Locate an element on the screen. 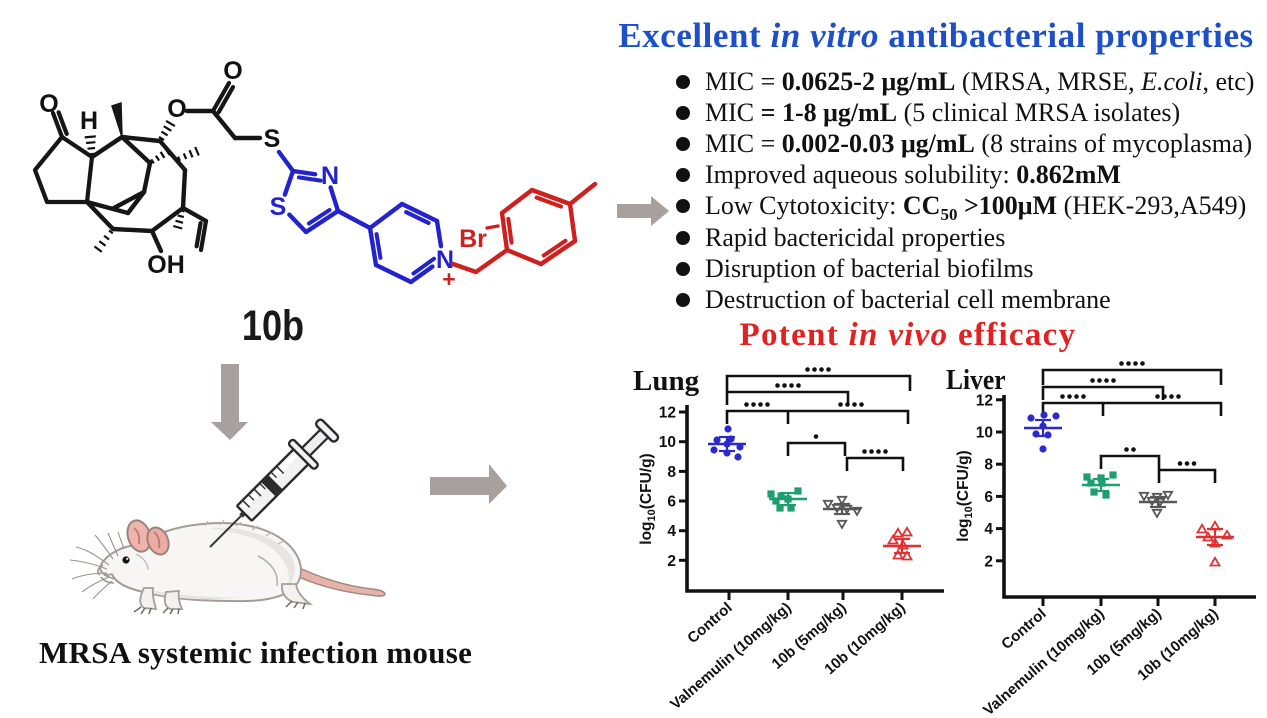 This screenshot has height=718, width=1267. svg-text: Br is located at coordinates (473, 239).